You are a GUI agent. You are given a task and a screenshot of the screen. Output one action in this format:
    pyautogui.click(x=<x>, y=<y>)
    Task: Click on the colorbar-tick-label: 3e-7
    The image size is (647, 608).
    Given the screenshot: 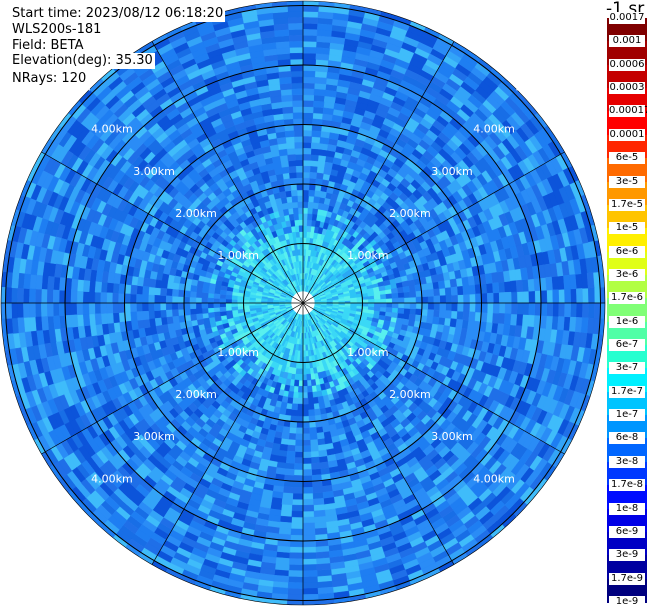 What is the action you would take?
    pyautogui.click(x=627, y=368)
    